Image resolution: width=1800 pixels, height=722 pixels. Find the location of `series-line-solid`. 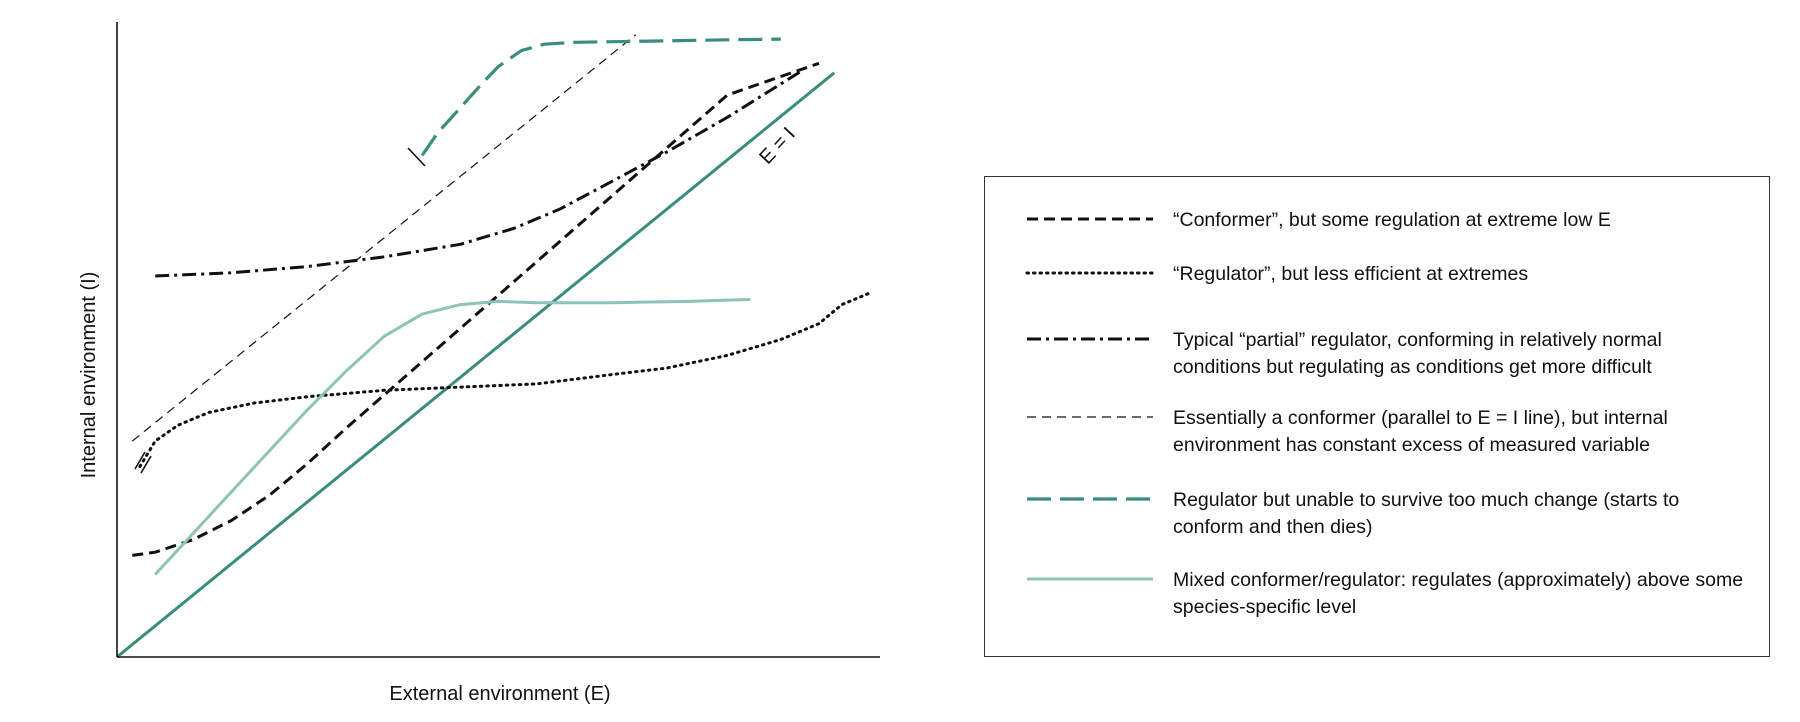

series-line-solid is located at coordinates (452, 437).